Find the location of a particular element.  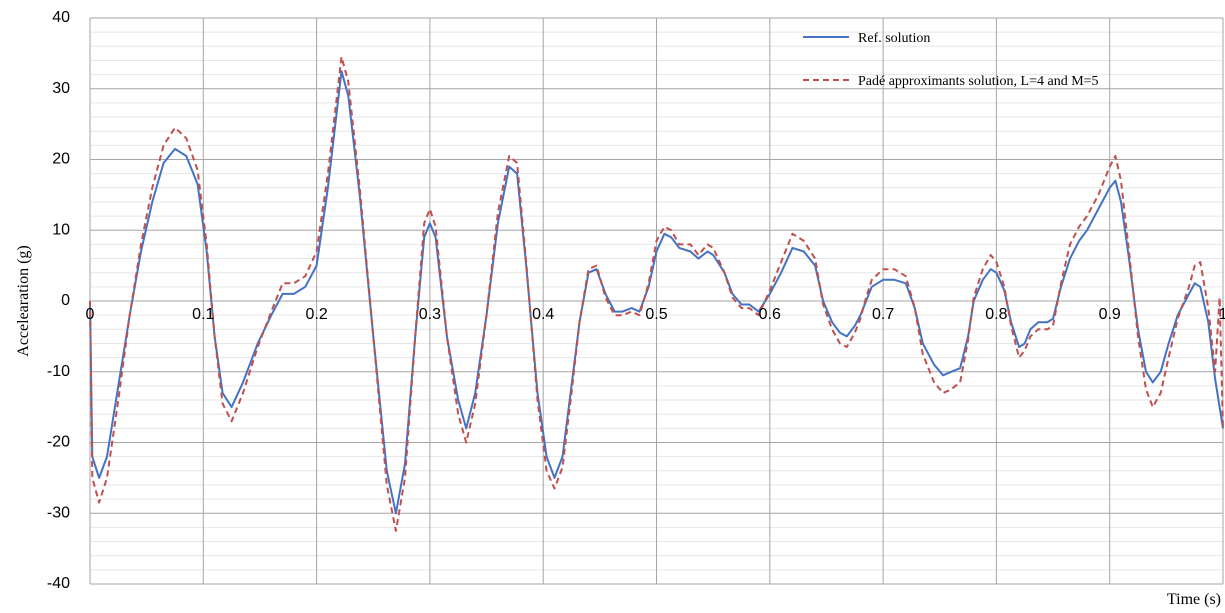

y-tick-labels: 40 30 20 10 0 -10 -20 -30 -40 is located at coordinates (58, 300).